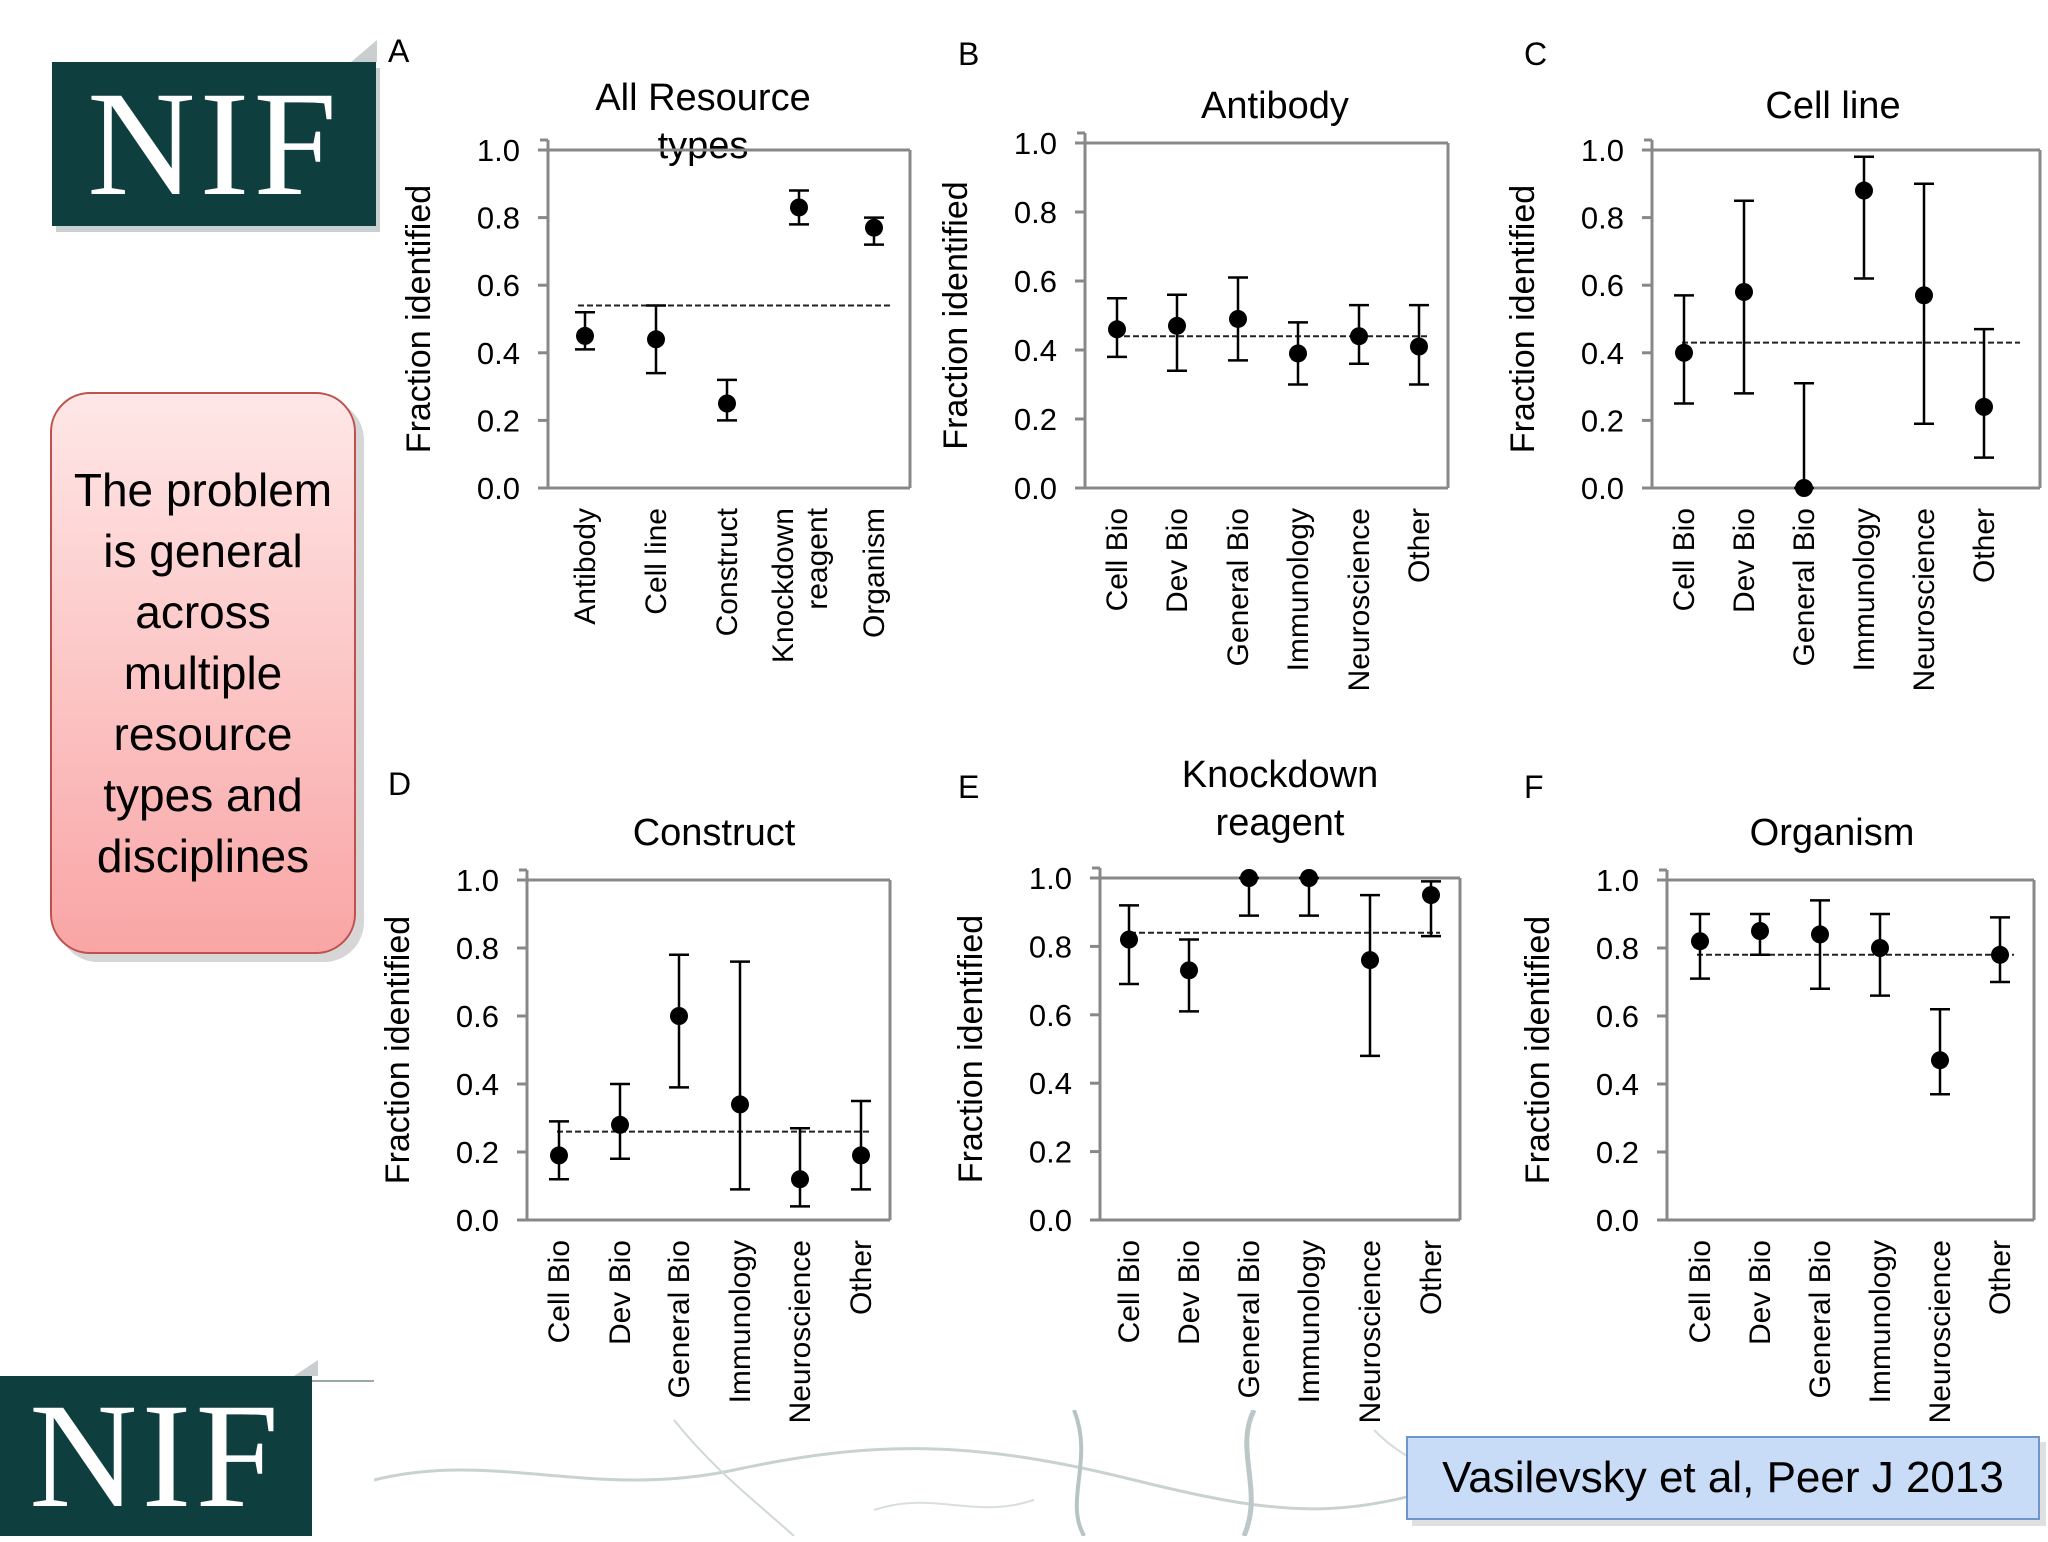 The width and height of the screenshot is (2048, 1542). What do you see at coordinates (968, 54) in the screenshot?
I see `panel-letter: B` at bounding box center [968, 54].